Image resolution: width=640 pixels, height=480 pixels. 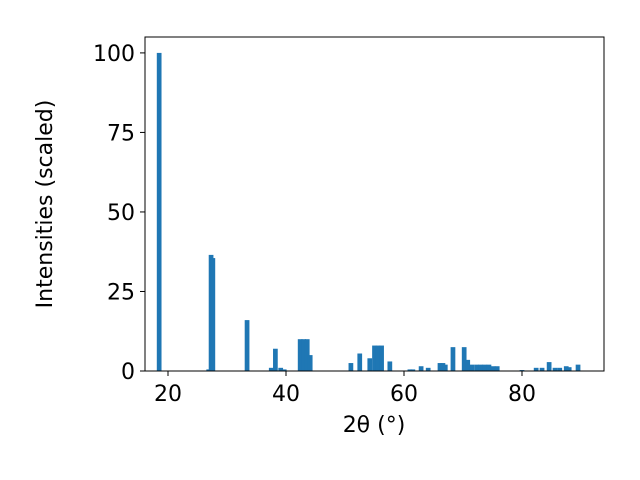 I want to click on x-tick-label: 80, so click(x=522, y=394).